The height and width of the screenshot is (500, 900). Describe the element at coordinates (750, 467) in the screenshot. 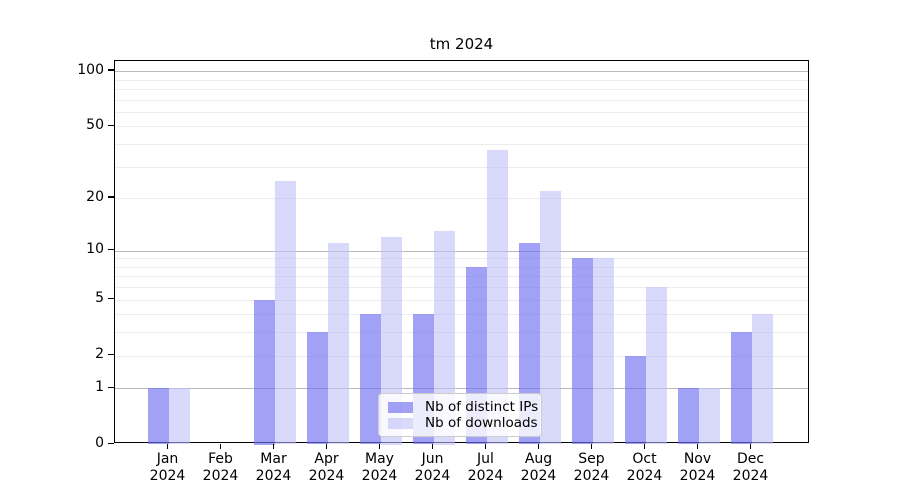

I see `x-tick-label-dec: Dec 2024` at that location.